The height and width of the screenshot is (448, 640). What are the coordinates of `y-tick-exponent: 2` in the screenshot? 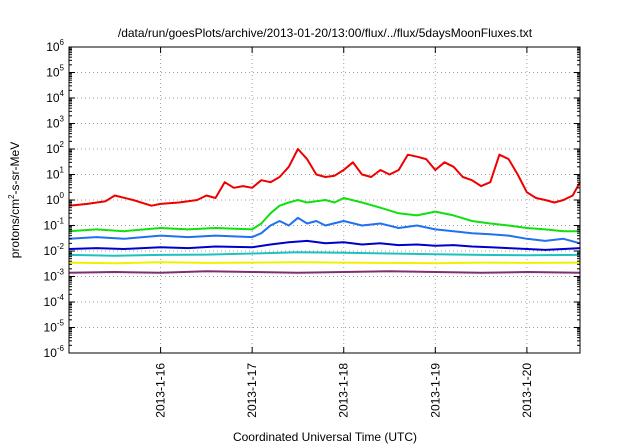 It's located at (62, 144).